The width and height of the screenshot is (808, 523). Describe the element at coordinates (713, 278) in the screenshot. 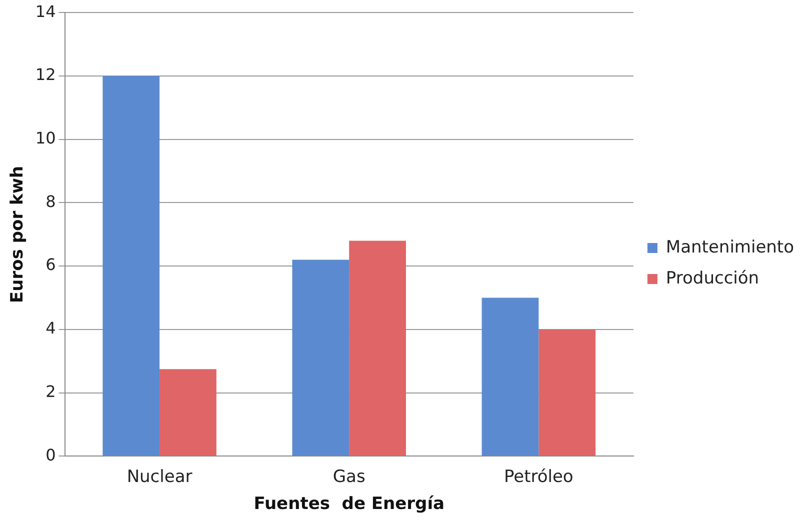

I see `legend-label: Producción` at that location.